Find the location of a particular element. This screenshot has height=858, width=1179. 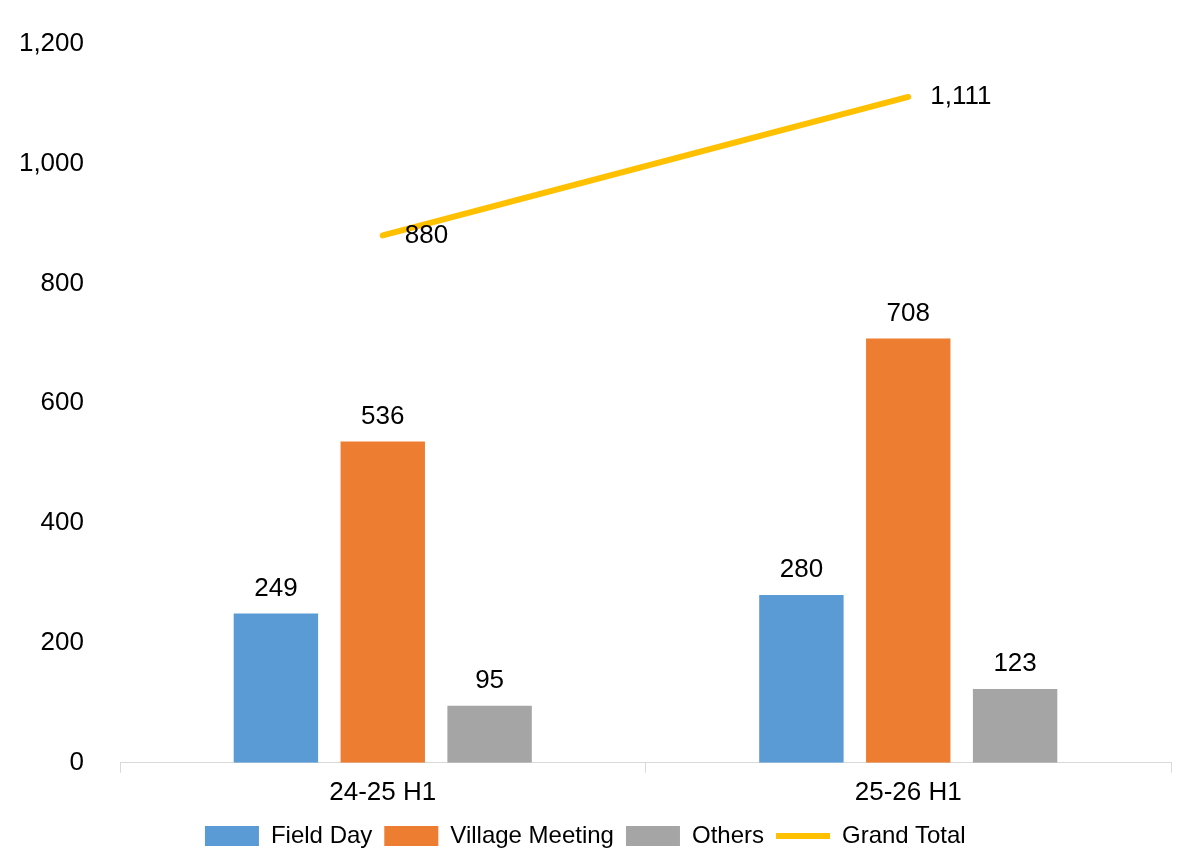

y-tick-label: 1,200 is located at coordinates (51, 41).